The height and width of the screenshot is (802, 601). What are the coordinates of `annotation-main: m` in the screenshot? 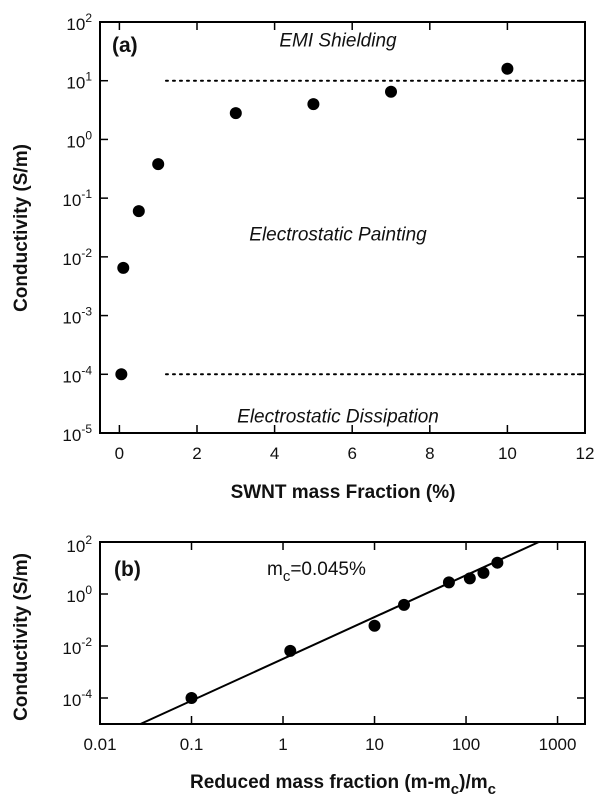 It's located at (275, 569).